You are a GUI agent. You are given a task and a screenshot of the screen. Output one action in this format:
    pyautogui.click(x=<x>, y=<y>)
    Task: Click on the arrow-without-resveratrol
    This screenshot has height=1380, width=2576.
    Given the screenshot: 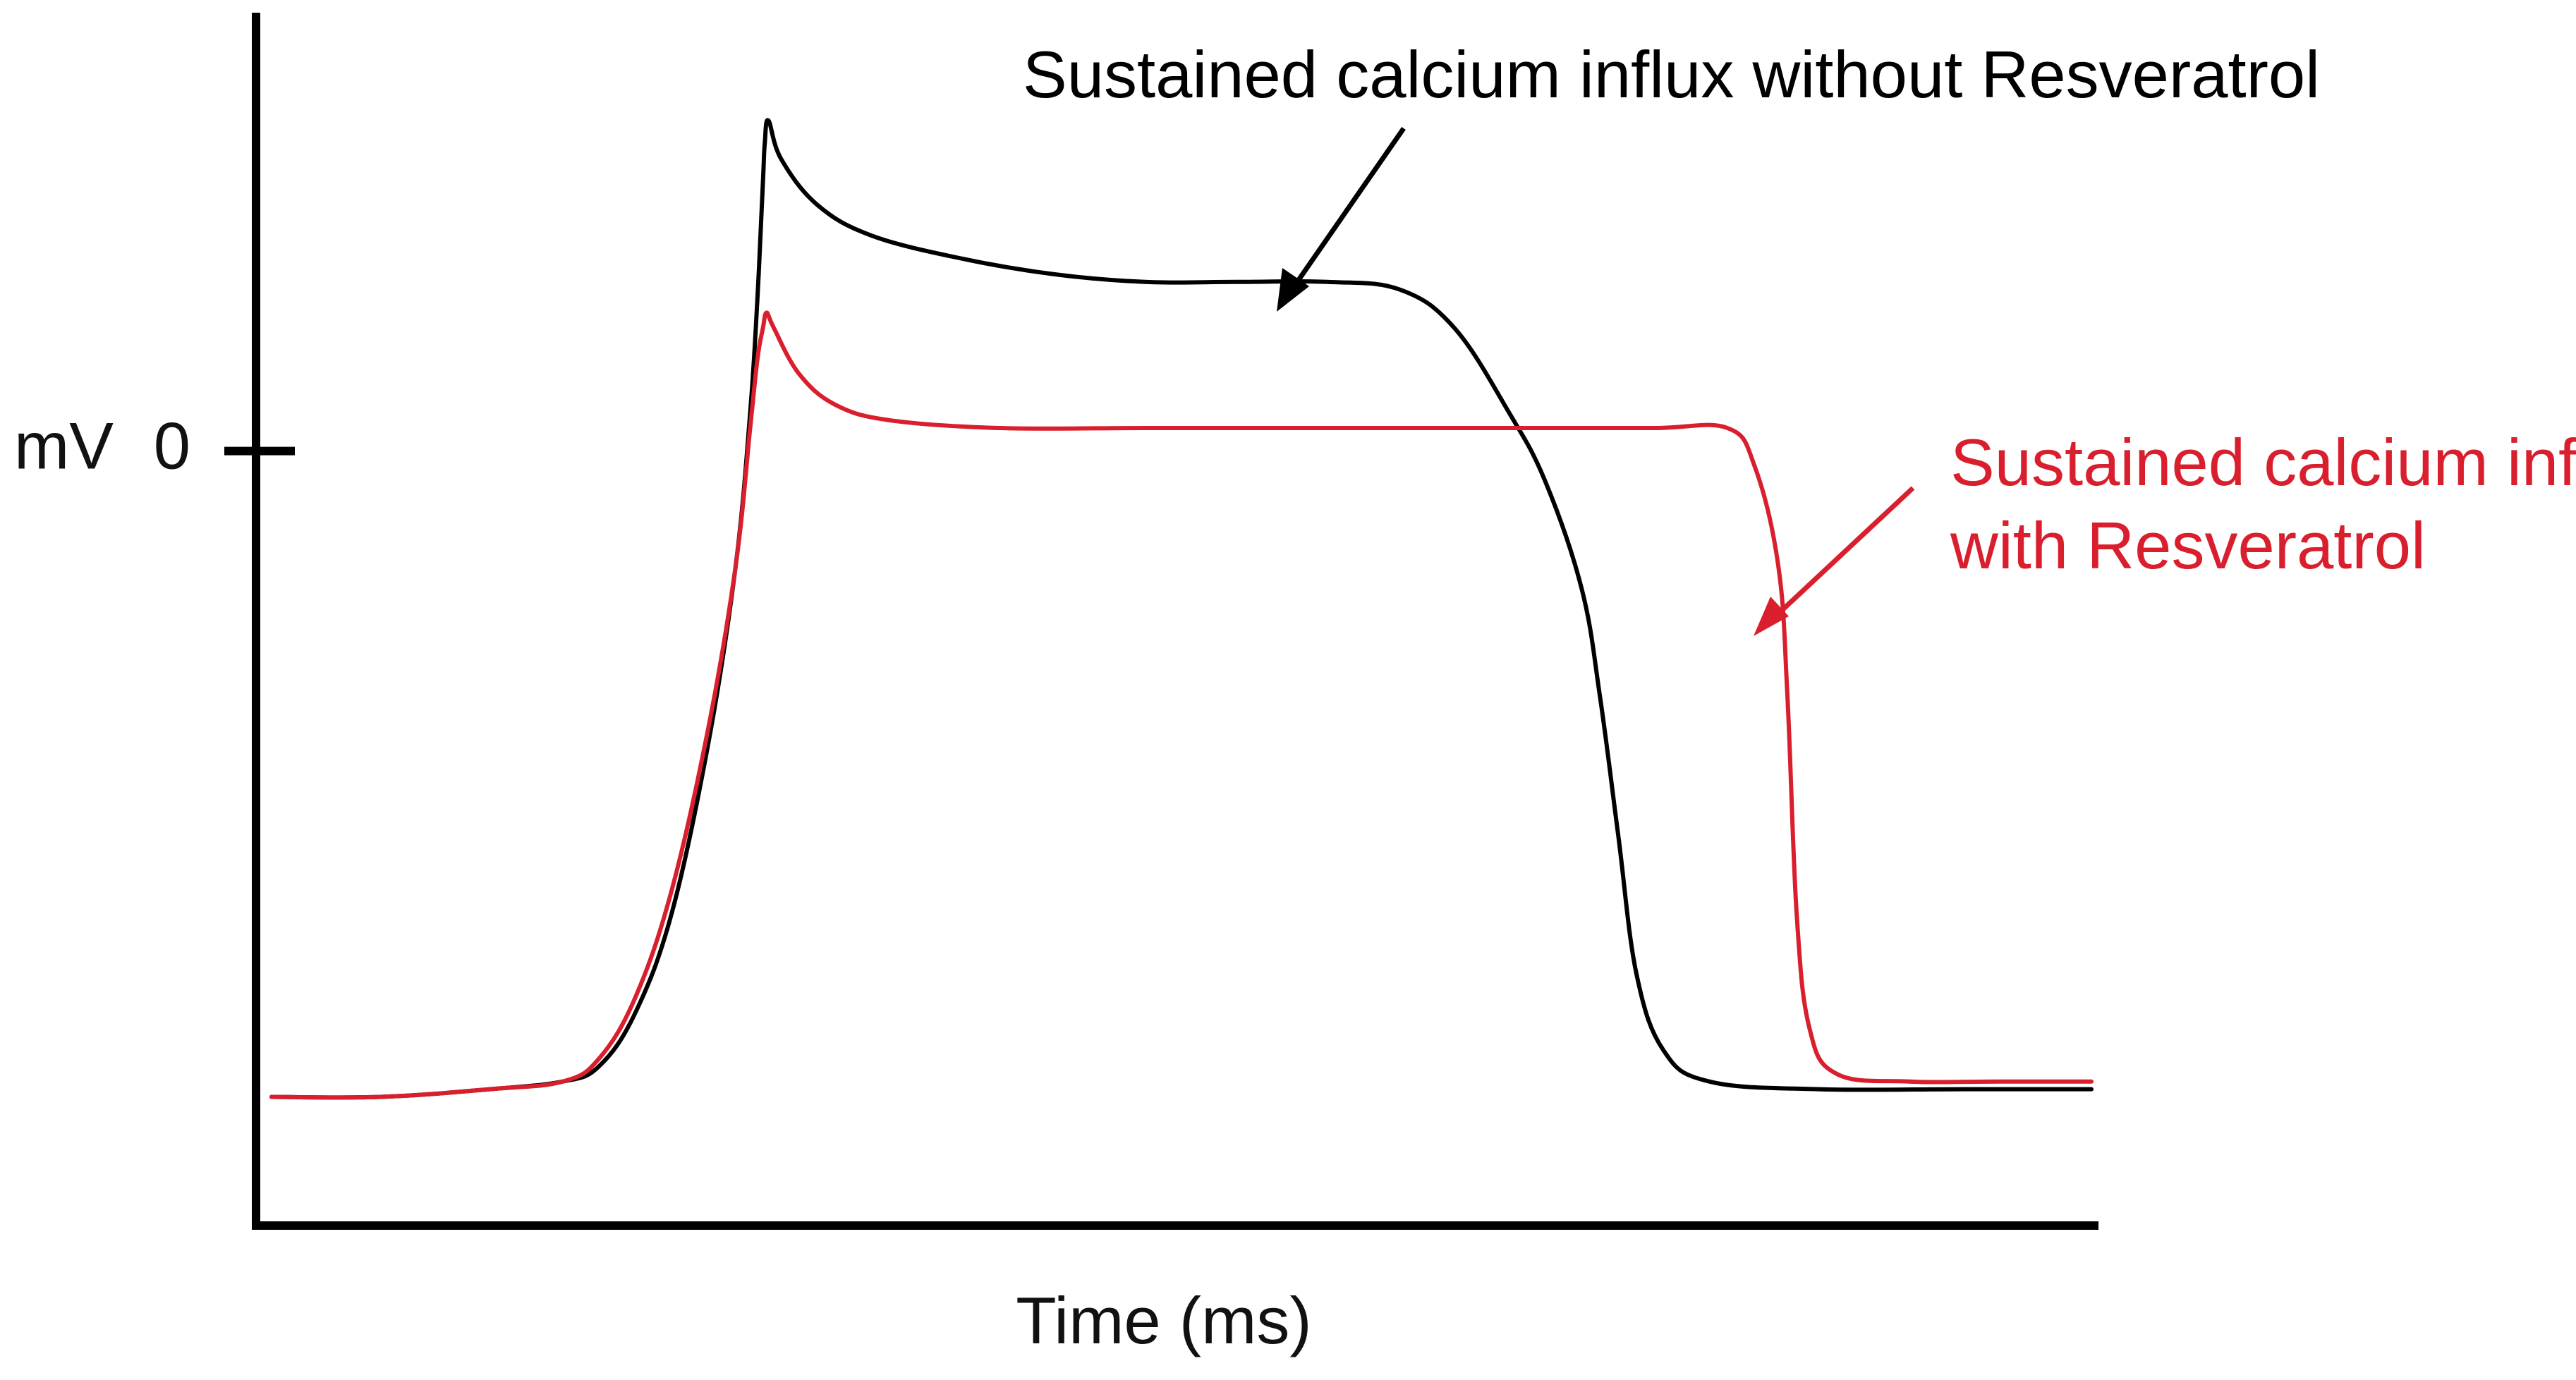 What is the action you would take?
    pyautogui.click(x=1341, y=219)
    